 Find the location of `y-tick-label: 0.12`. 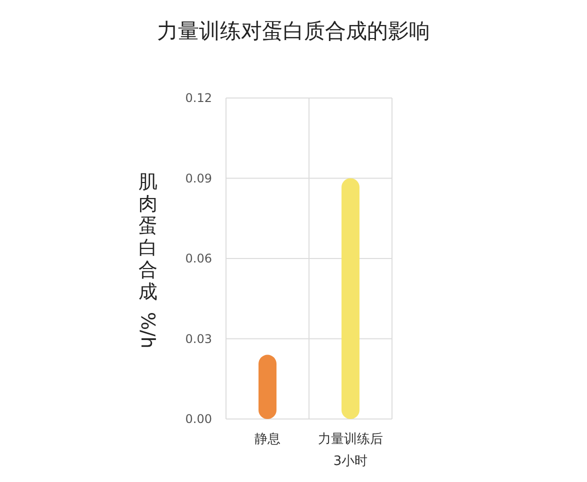

y-tick-label: 0.12 is located at coordinates (198, 98).